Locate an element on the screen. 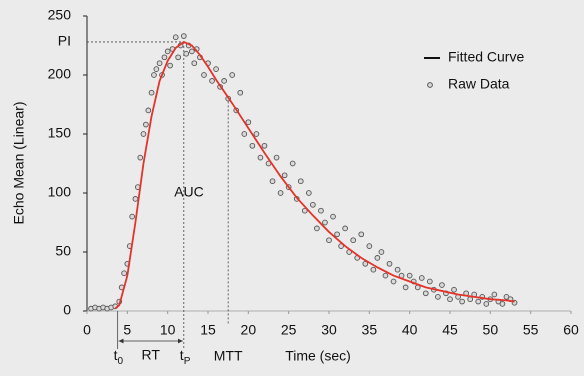  t0-base: t is located at coordinates (116, 355).